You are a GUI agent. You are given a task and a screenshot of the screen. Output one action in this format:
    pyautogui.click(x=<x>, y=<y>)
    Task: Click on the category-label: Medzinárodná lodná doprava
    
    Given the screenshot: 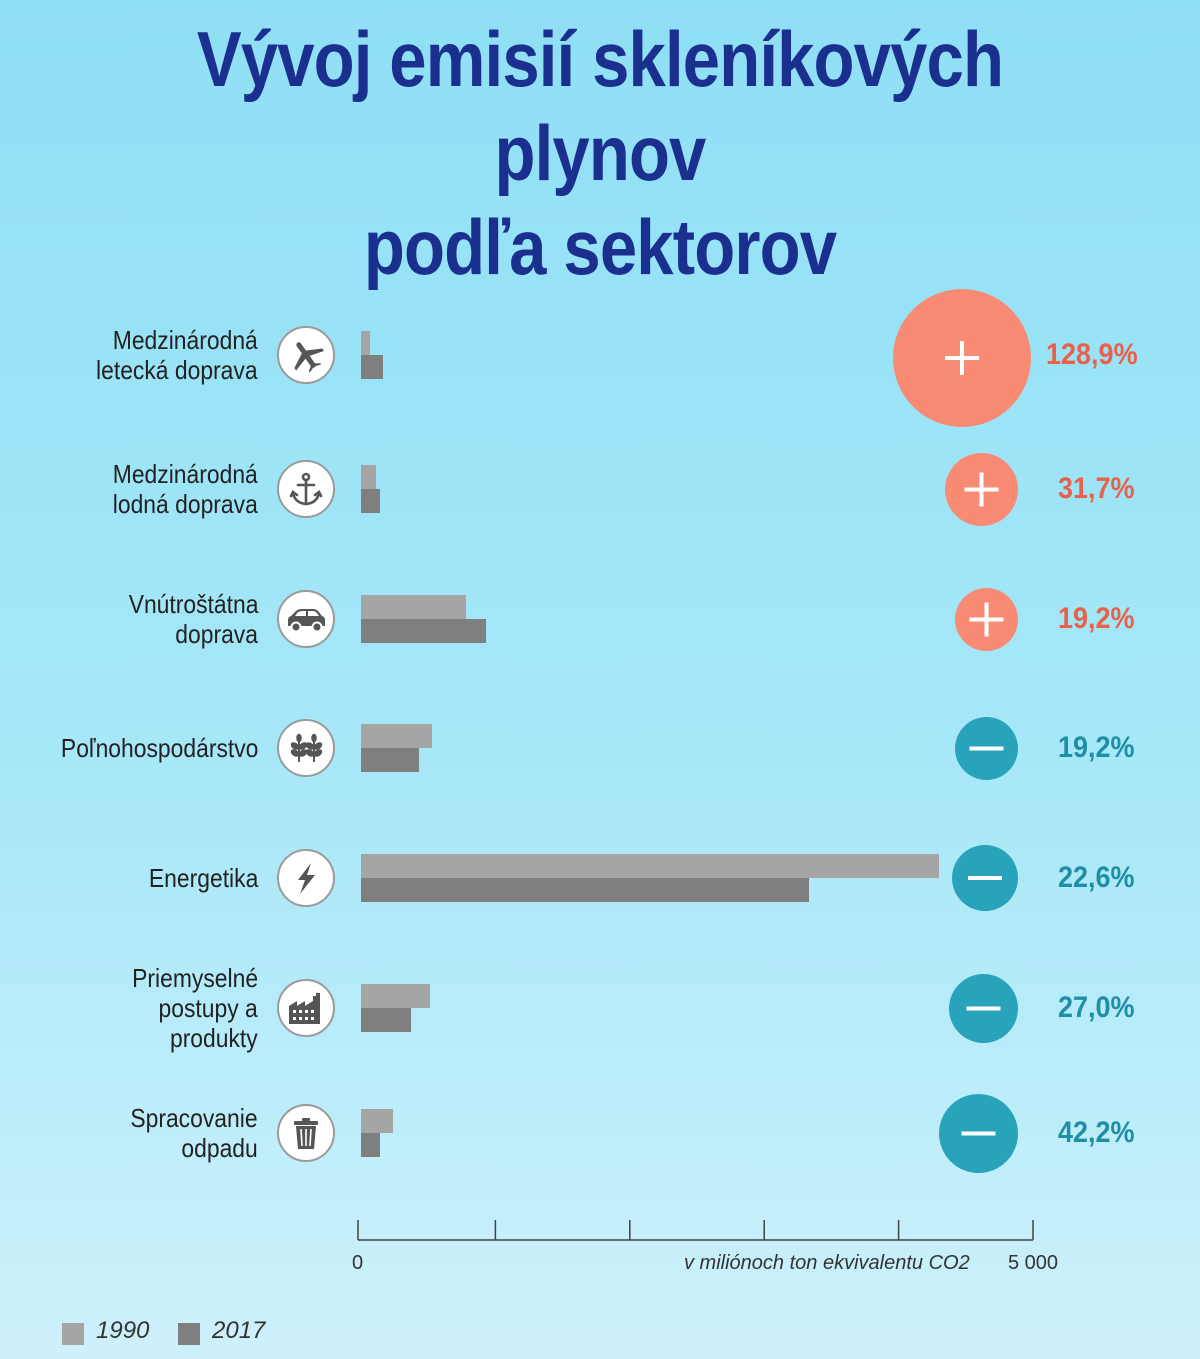 What is the action you would take?
    pyautogui.click(x=129, y=489)
    